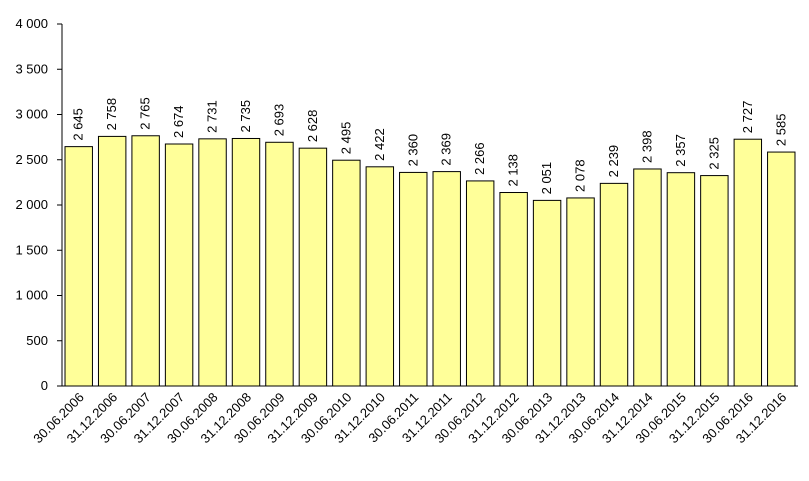 This screenshot has height=481, width=809. What do you see at coordinates (245, 116) in the screenshot?
I see `value-label: 2 735` at bounding box center [245, 116].